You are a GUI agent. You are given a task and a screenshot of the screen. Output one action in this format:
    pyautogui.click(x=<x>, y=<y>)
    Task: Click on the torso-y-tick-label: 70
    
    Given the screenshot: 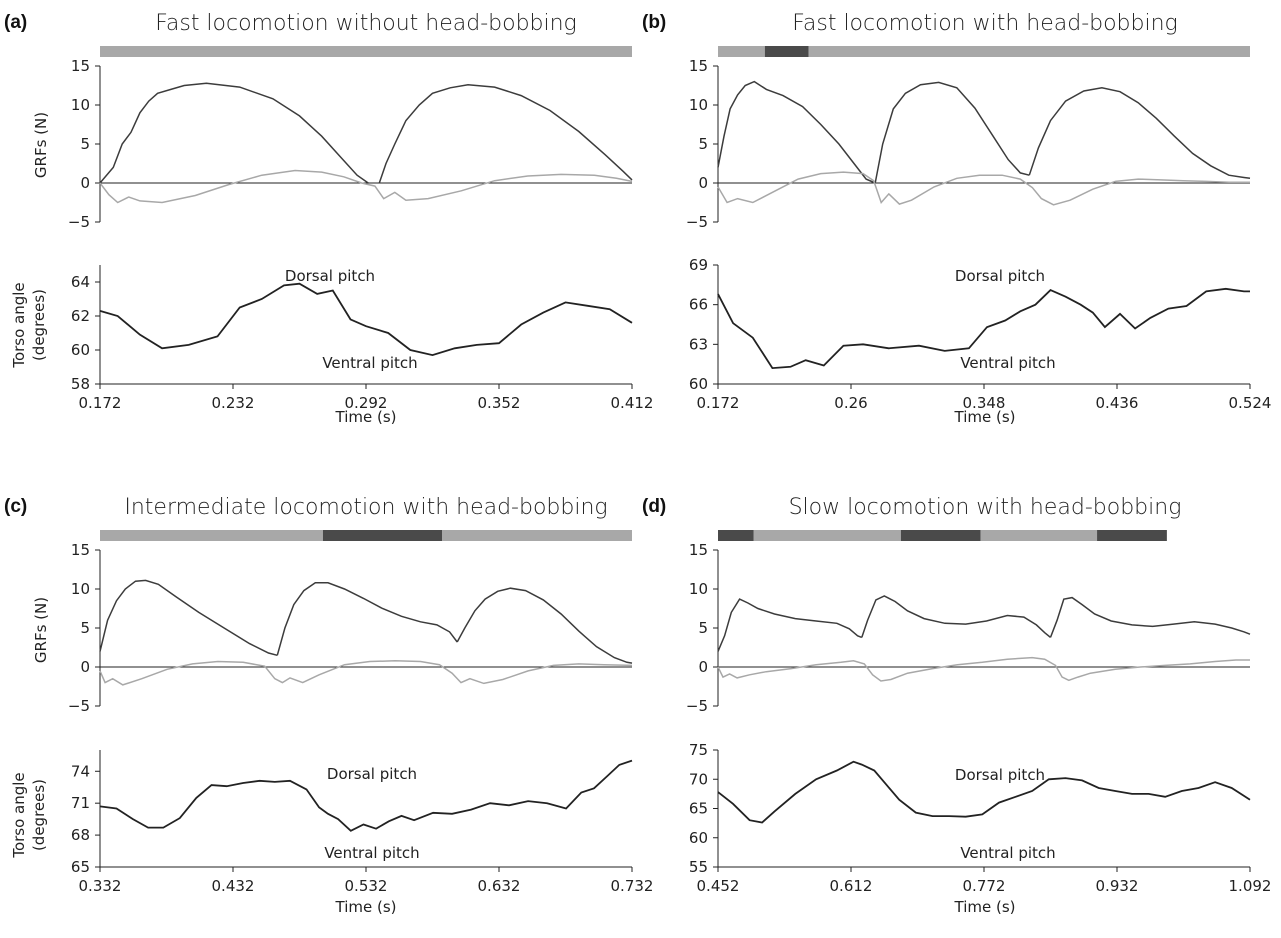 What is the action you would take?
    pyautogui.click(x=698, y=779)
    